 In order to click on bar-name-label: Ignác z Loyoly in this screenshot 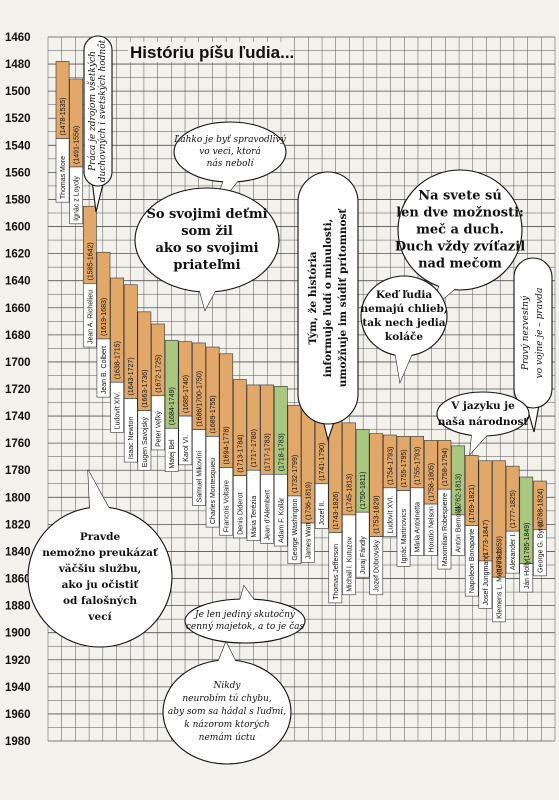, I will do `click(77, 198)`.